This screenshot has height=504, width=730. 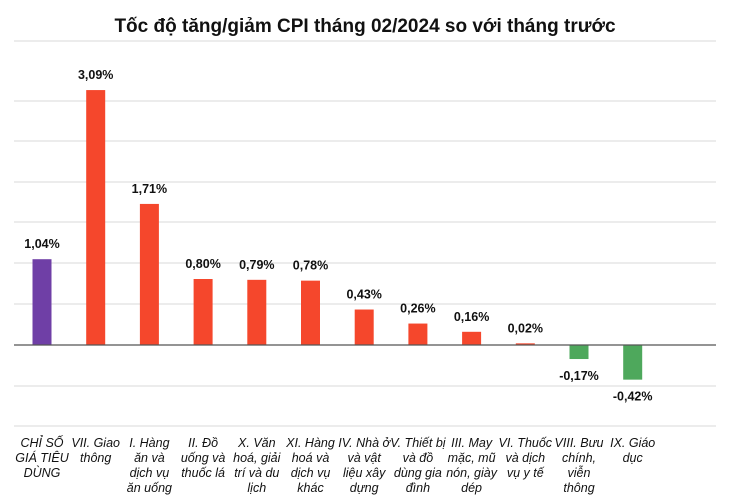 What do you see at coordinates (149, 189) in the screenshot?
I see `data-label: 1,71%` at bounding box center [149, 189].